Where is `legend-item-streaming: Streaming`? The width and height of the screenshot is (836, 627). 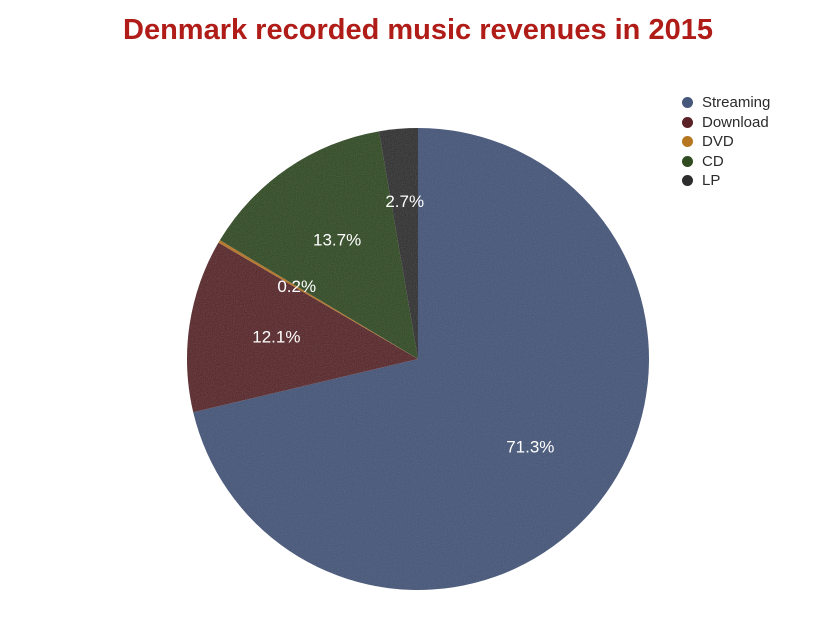 legend-item-streaming: Streaming is located at coordinates (726, 103).